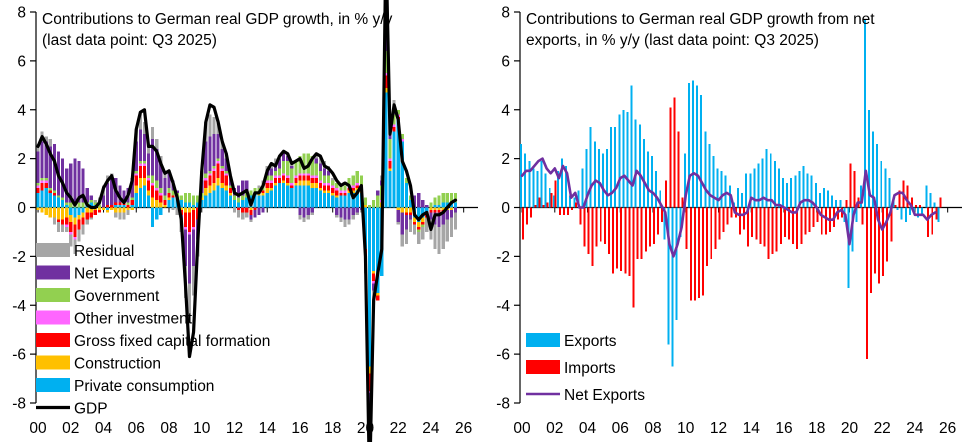 This screenshot has height=442, width=967. What do you see at coordinates (718, 428) in the screenshot?
I see `x-axis-tick-label: 12` at bounding box center [718, 428].